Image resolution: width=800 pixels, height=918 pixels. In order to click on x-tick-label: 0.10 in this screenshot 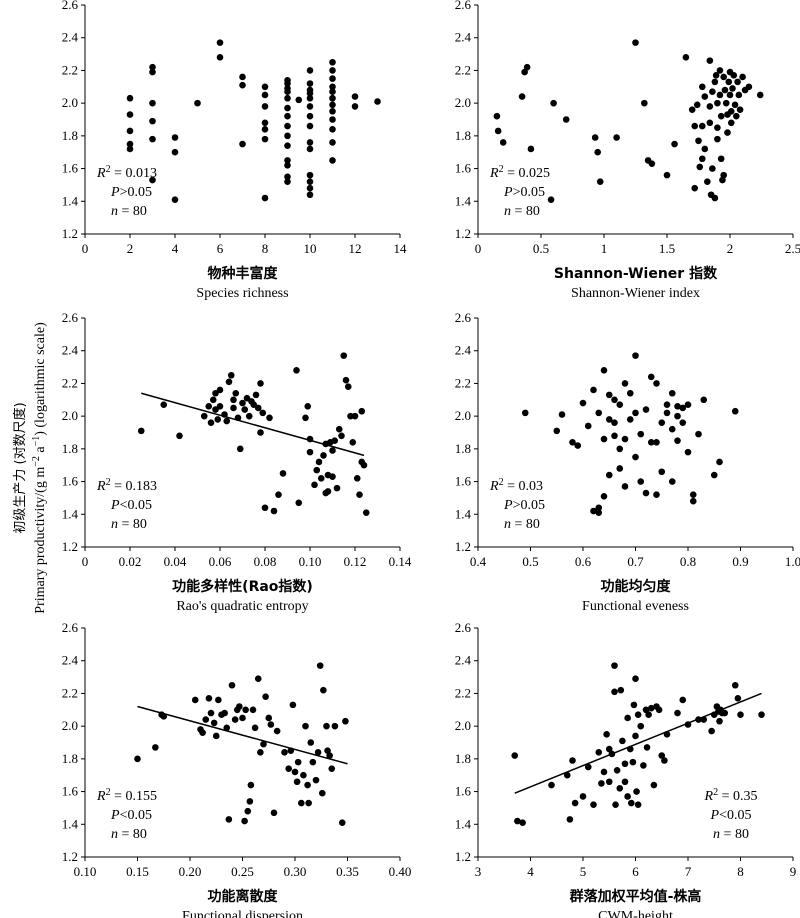, I will do `click(85, 871)`.